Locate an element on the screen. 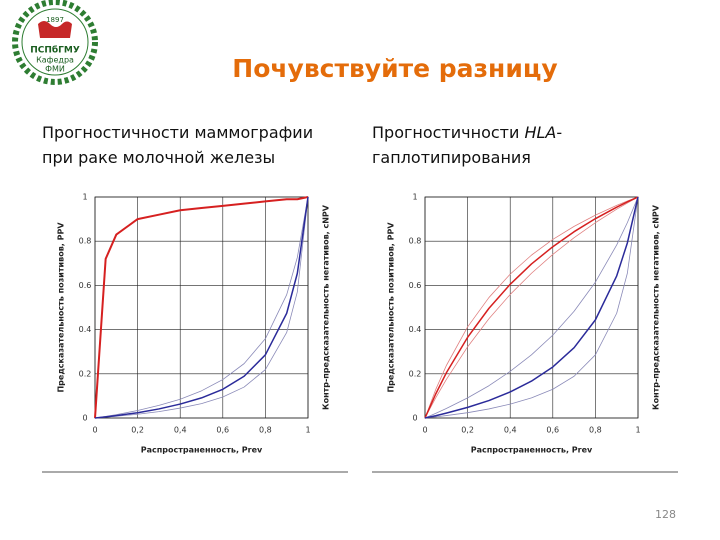  subtitle-part: - is located at coordinates (559, 132).